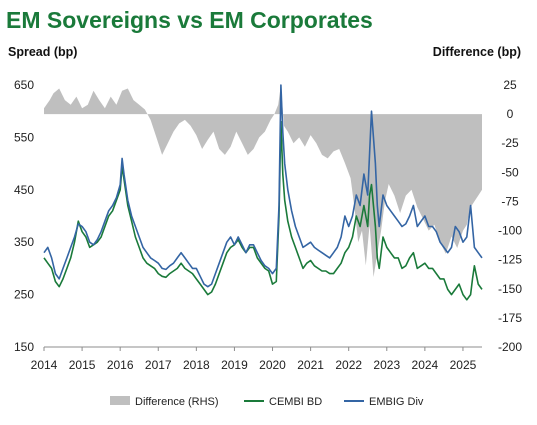 The image size is (537, 425). I want to click on legend-swatch-difference, so click(120, 400).